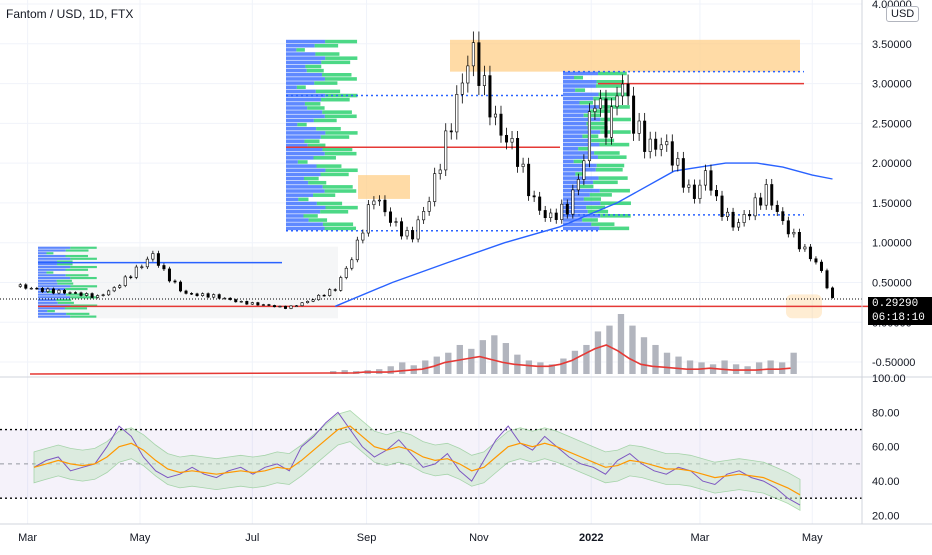 This screenshot has width=932, height=555. Describe the element at coordinates (892, 124) in the screenshot. I see `price-tick-label: 2.50000` at that location.